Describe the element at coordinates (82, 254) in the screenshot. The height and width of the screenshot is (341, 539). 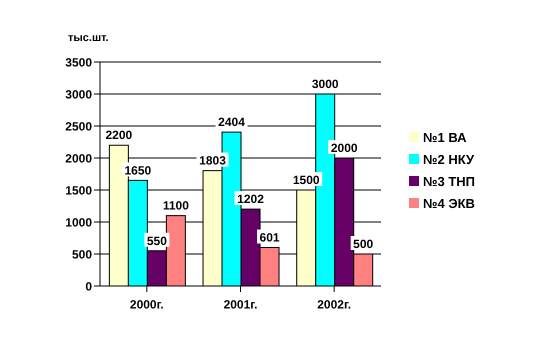
I see `y-tick-label: 500` at that location.